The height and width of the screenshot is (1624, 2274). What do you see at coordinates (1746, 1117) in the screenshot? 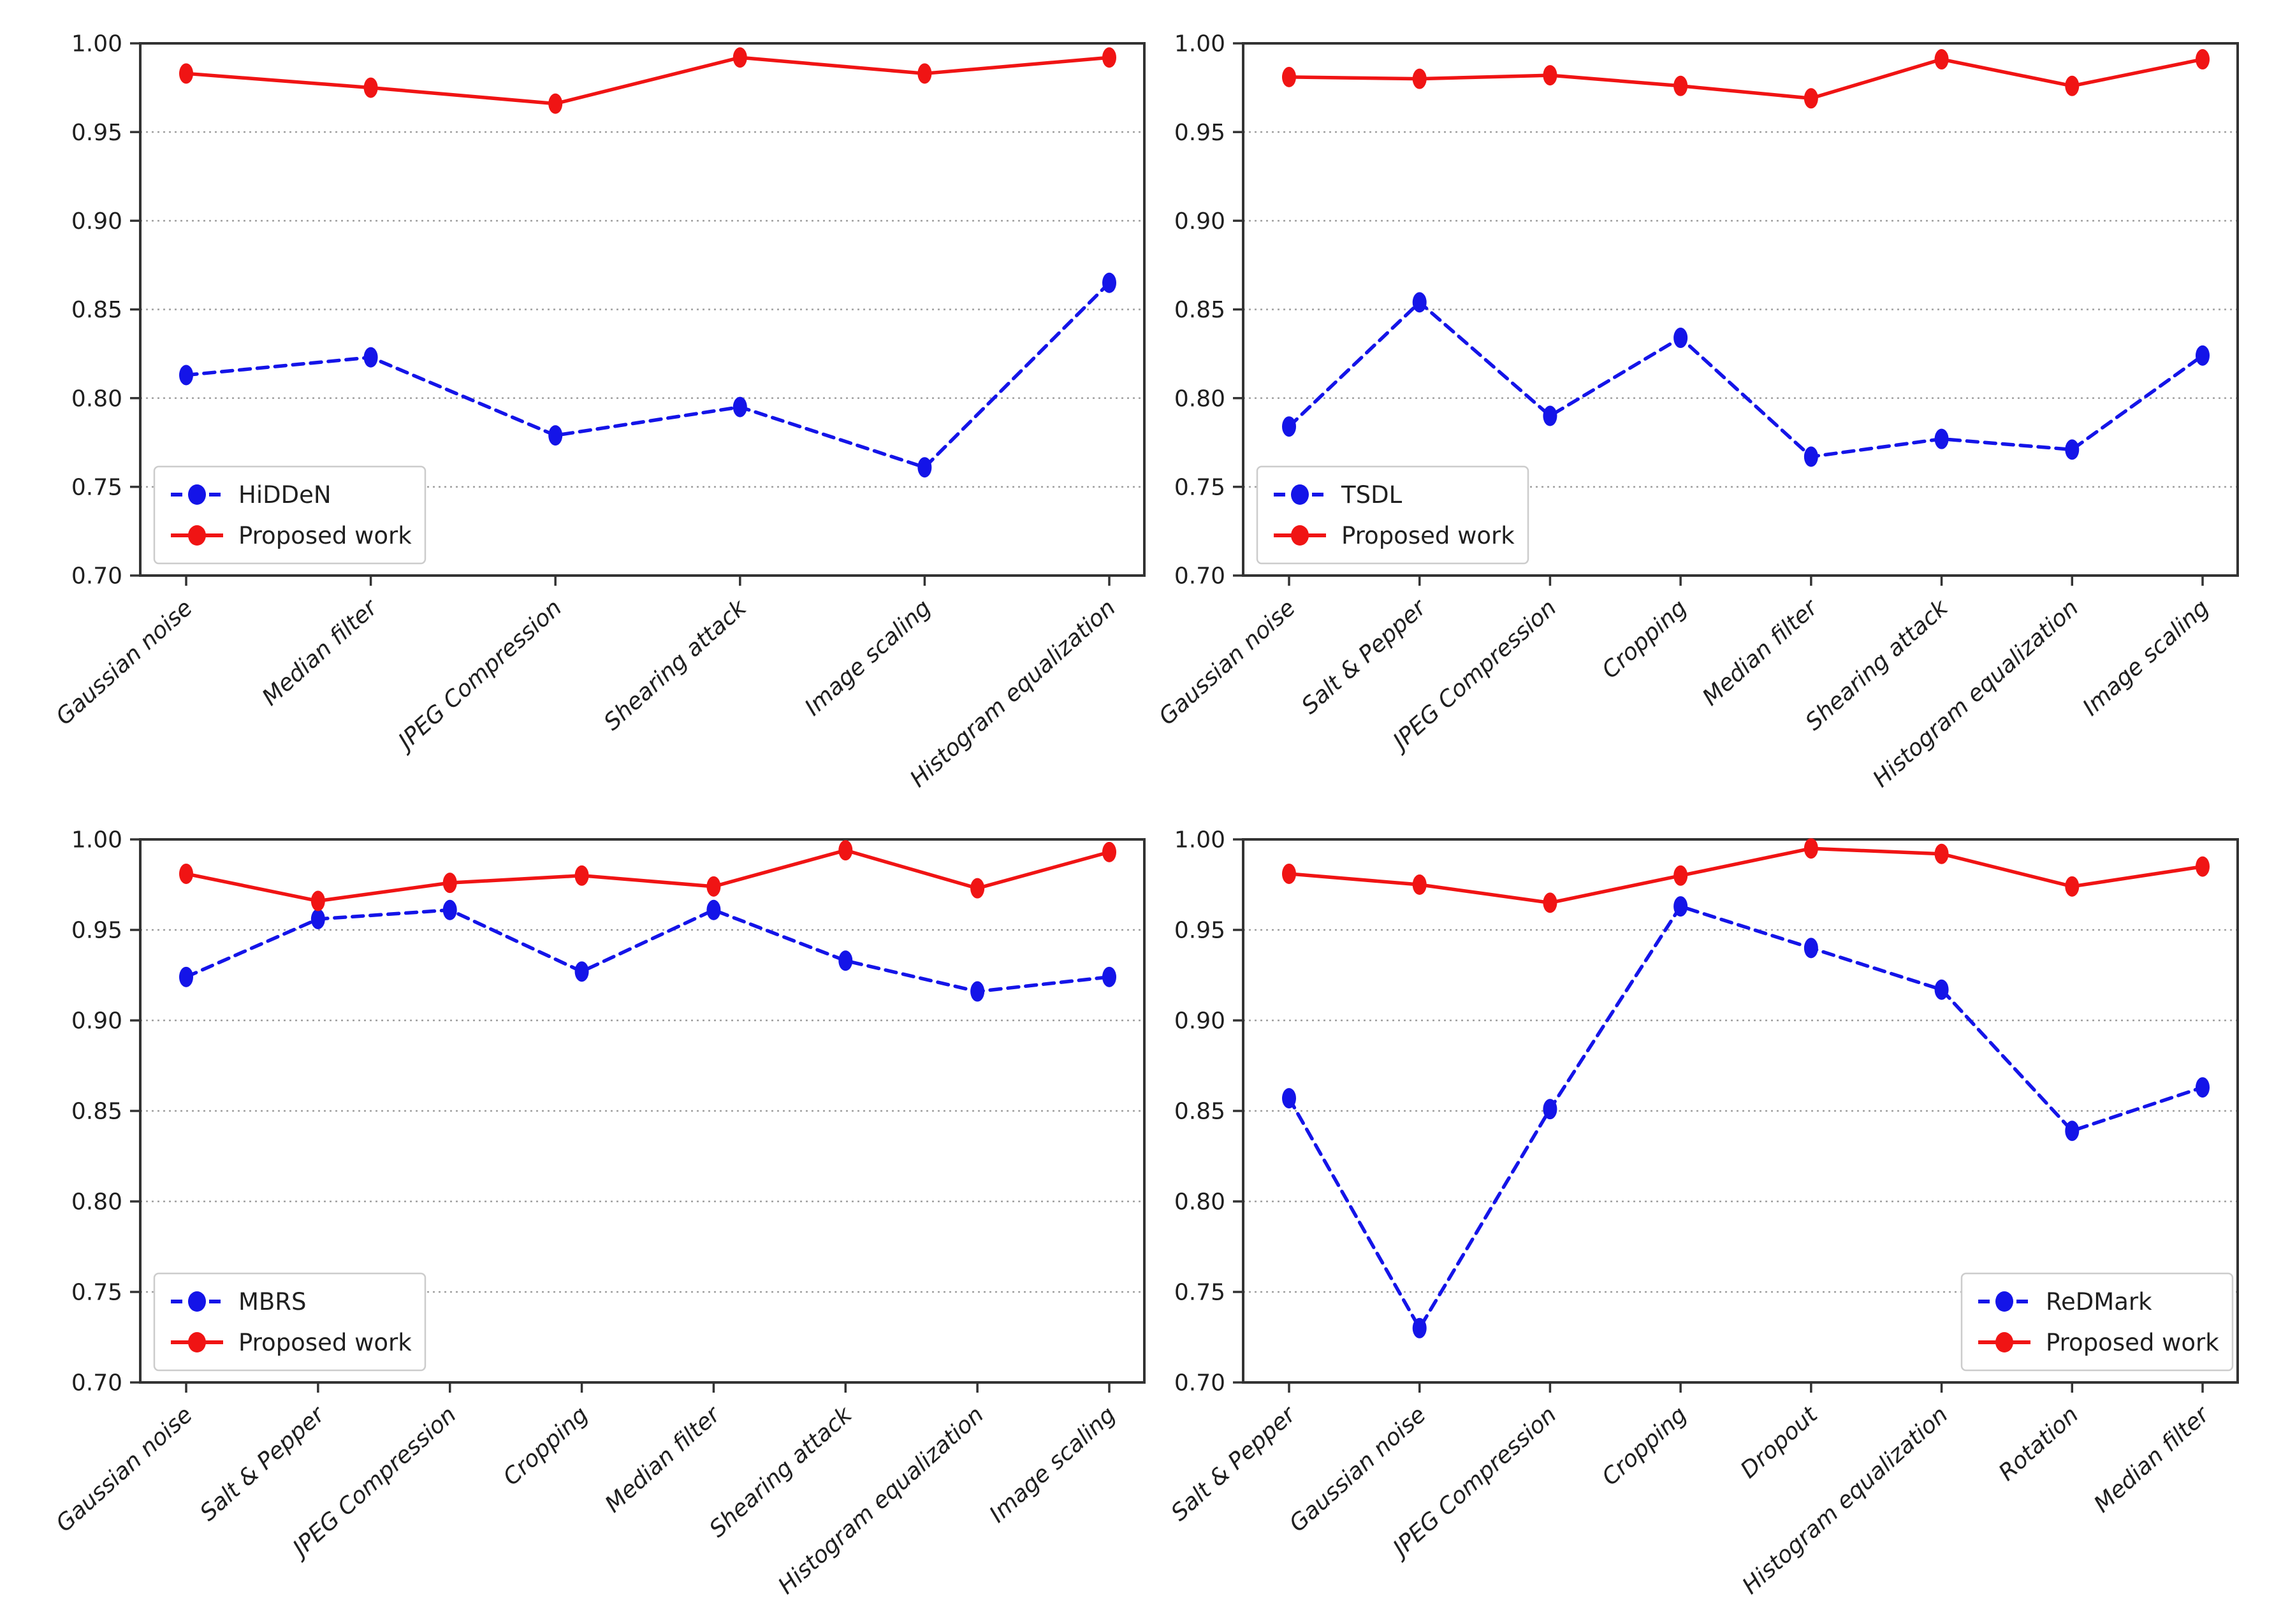
I see `series-line-redmark` at bounding box center [1746, 1117].